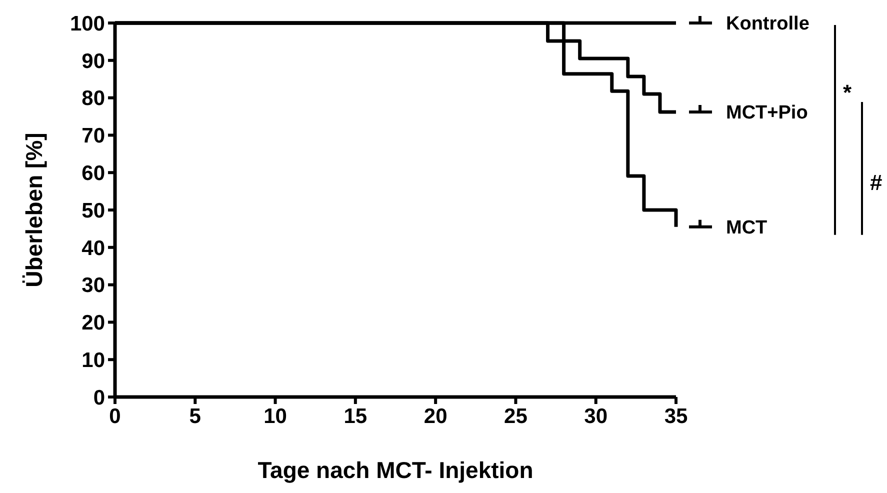 The image size is (887, 493). Describe the element at coordinates (99, 398) in the screenshot. I see `y-tick-label: 0` at that location.